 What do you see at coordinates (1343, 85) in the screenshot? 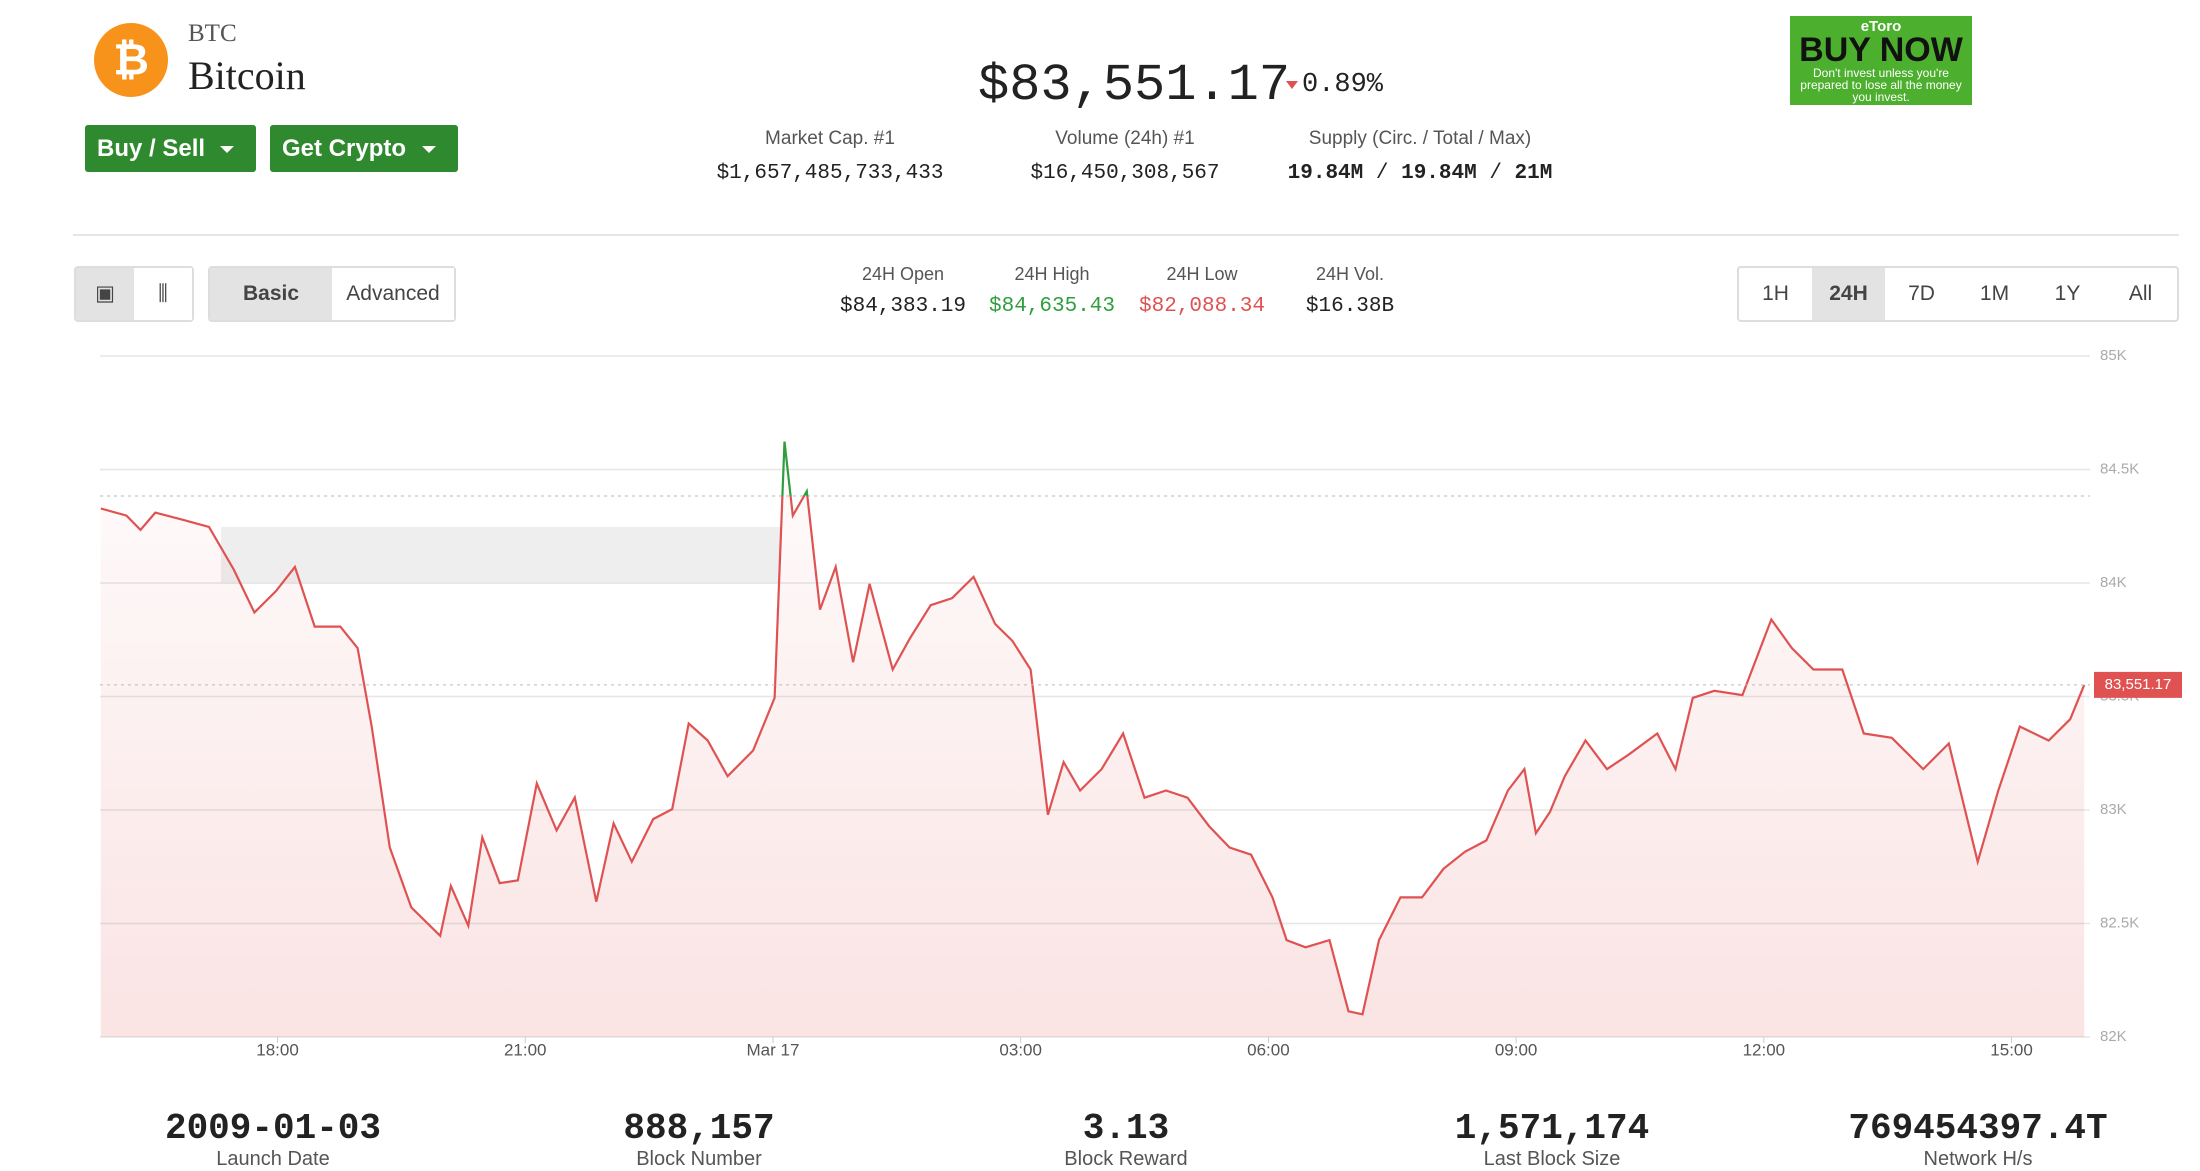
I see `change: 0.89%` at bounding box center [1343, 85].